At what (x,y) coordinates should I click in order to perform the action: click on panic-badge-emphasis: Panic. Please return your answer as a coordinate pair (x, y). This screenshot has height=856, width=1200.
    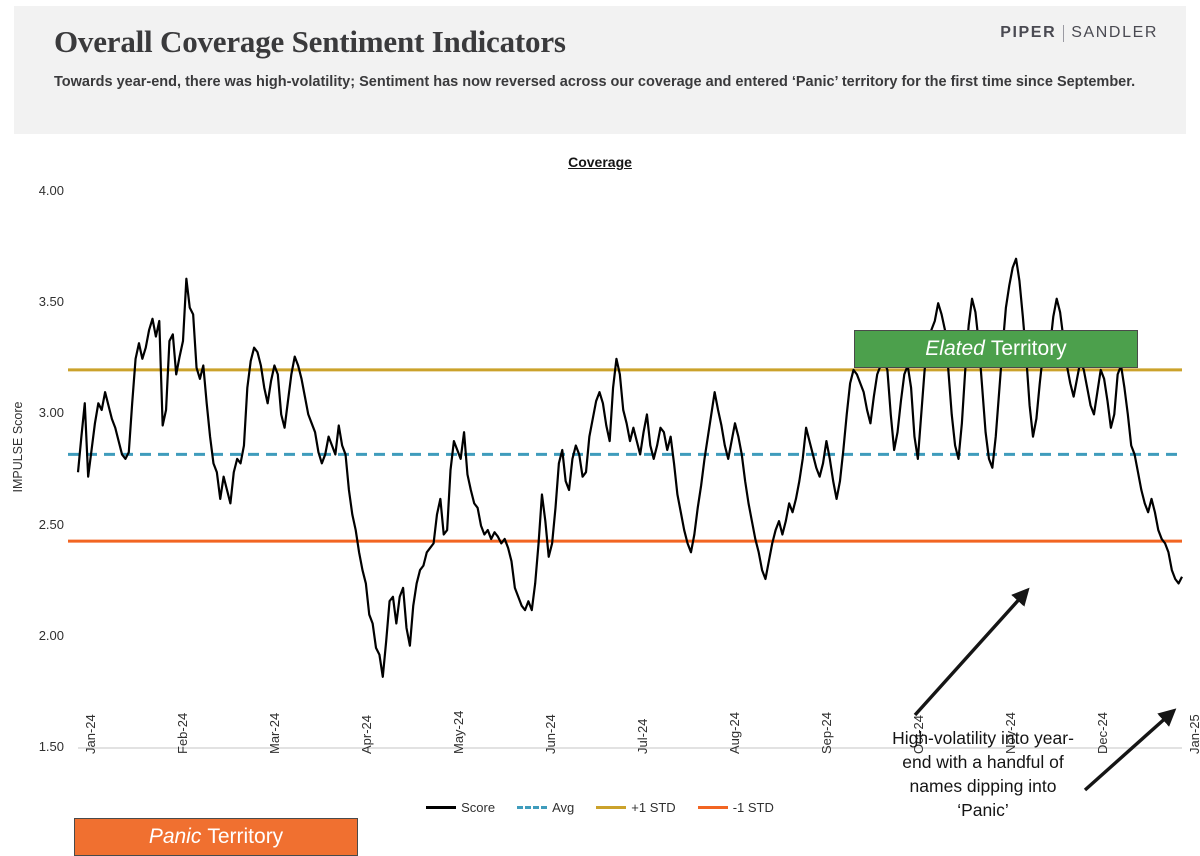
    Looking at the image, I should click on (175, 836).